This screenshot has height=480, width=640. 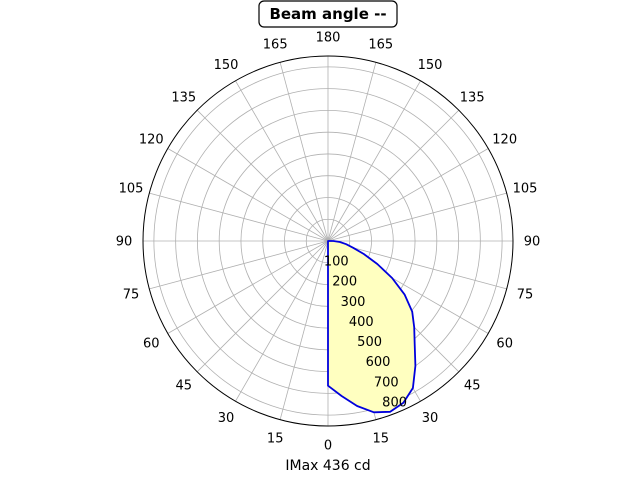 I want to click on series-fill, so click(x=372, y=327).